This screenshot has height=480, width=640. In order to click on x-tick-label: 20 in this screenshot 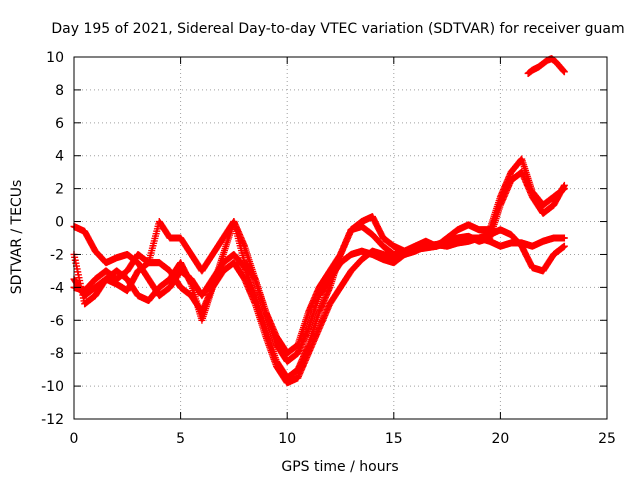, I will do `click(500, 439)`.